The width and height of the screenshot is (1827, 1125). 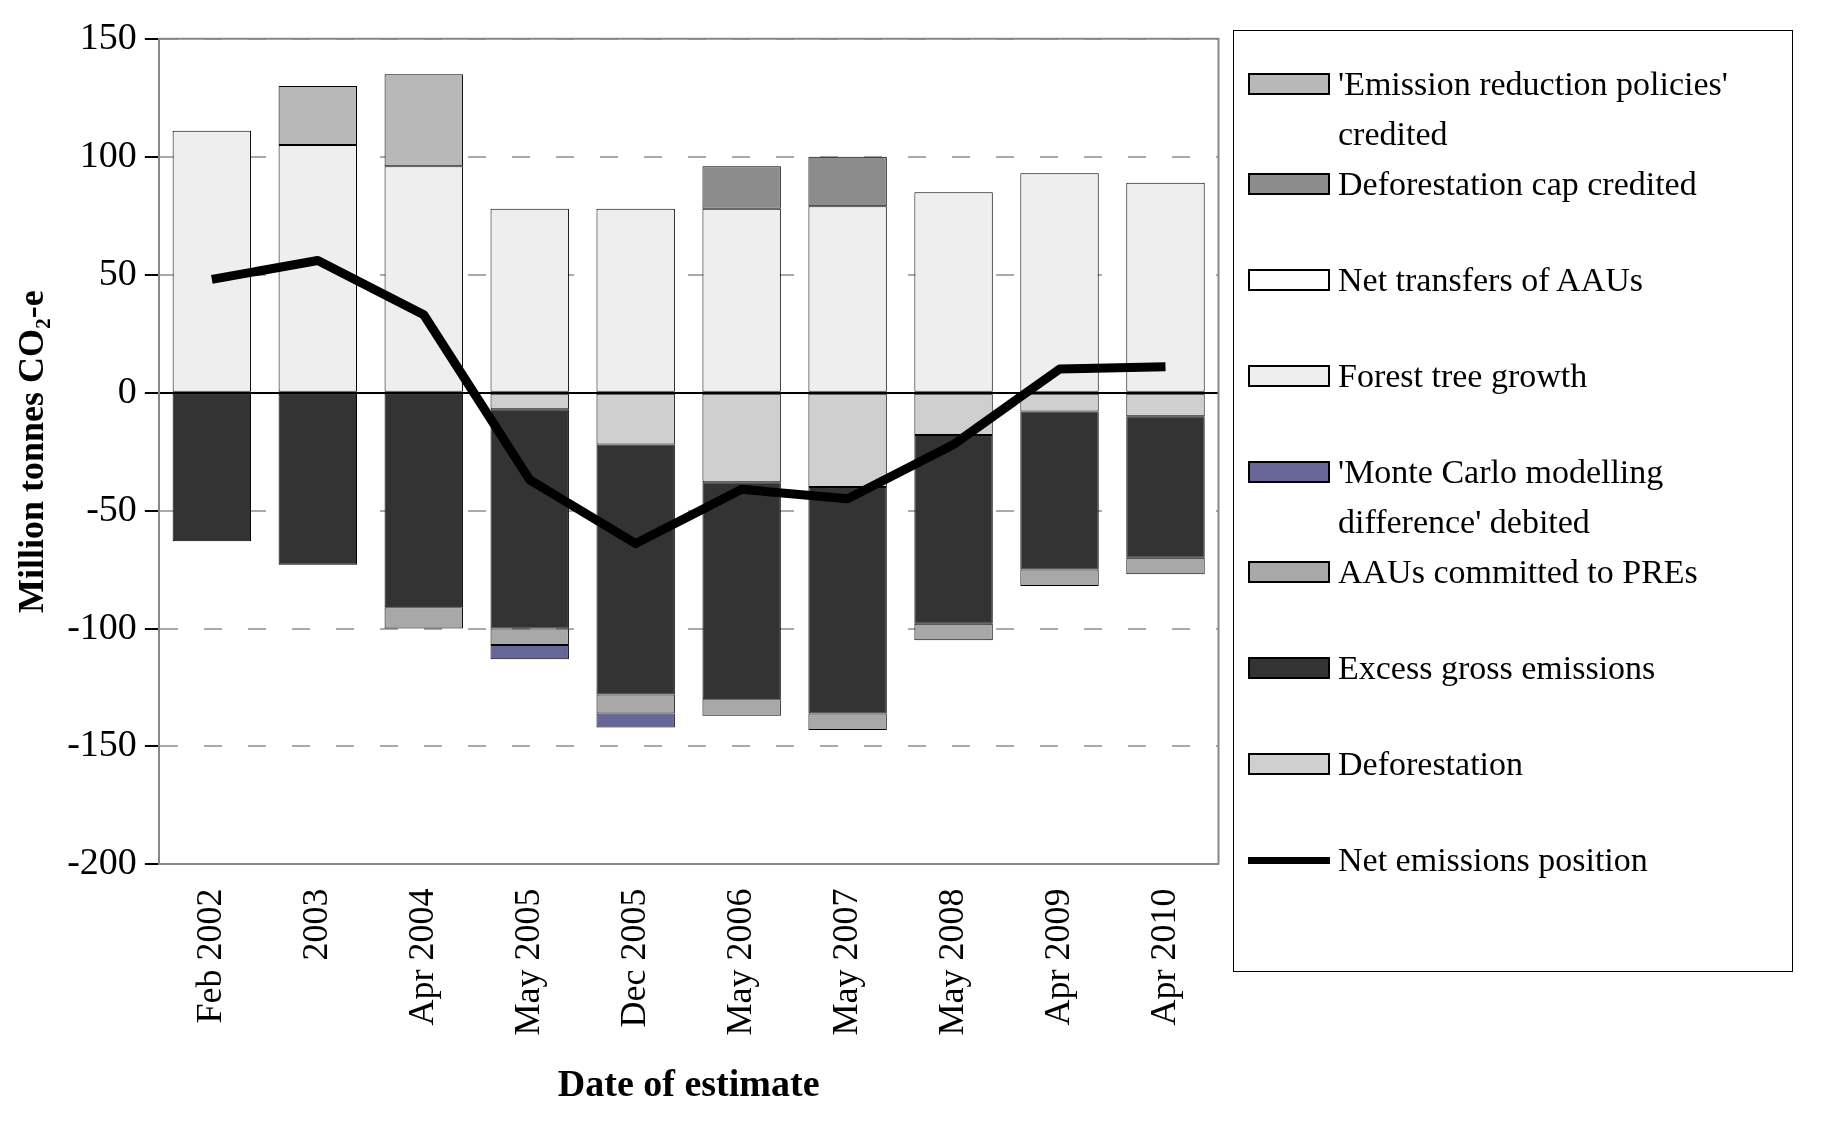 I want to click on x-tick-label: May 2008, so click(x=951, y=962).